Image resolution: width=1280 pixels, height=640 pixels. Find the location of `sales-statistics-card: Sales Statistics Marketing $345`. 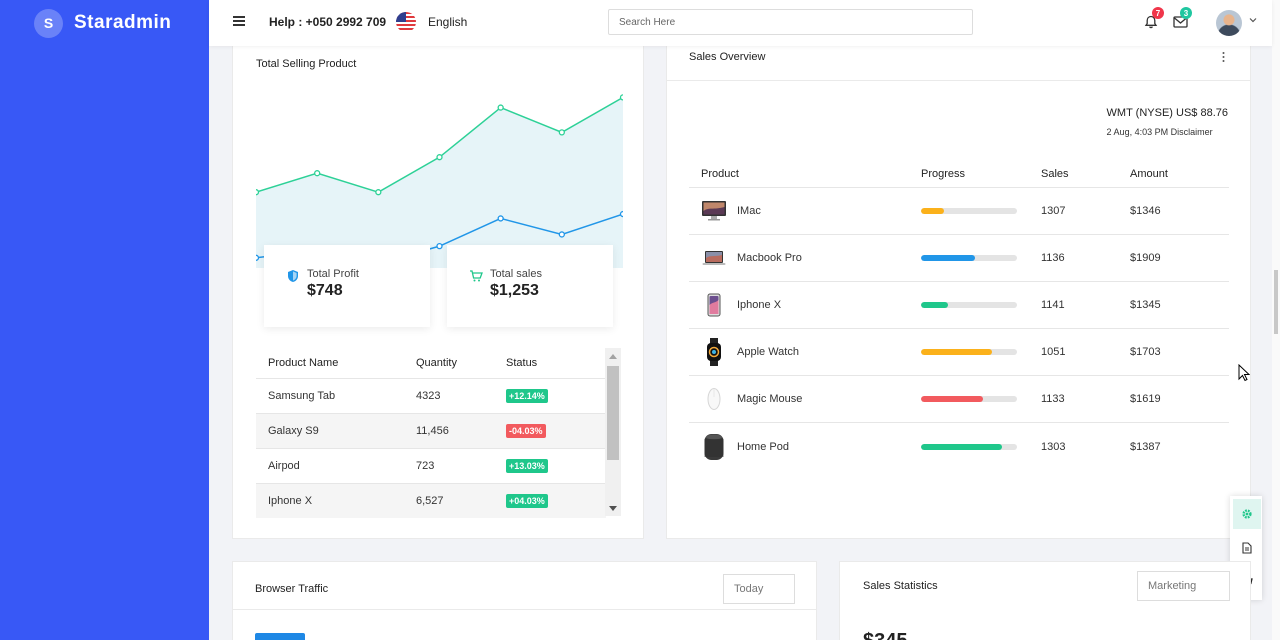

sales-statistics-card: Sales Statistics Marketing $345 is located at coordinates (1045, 600).